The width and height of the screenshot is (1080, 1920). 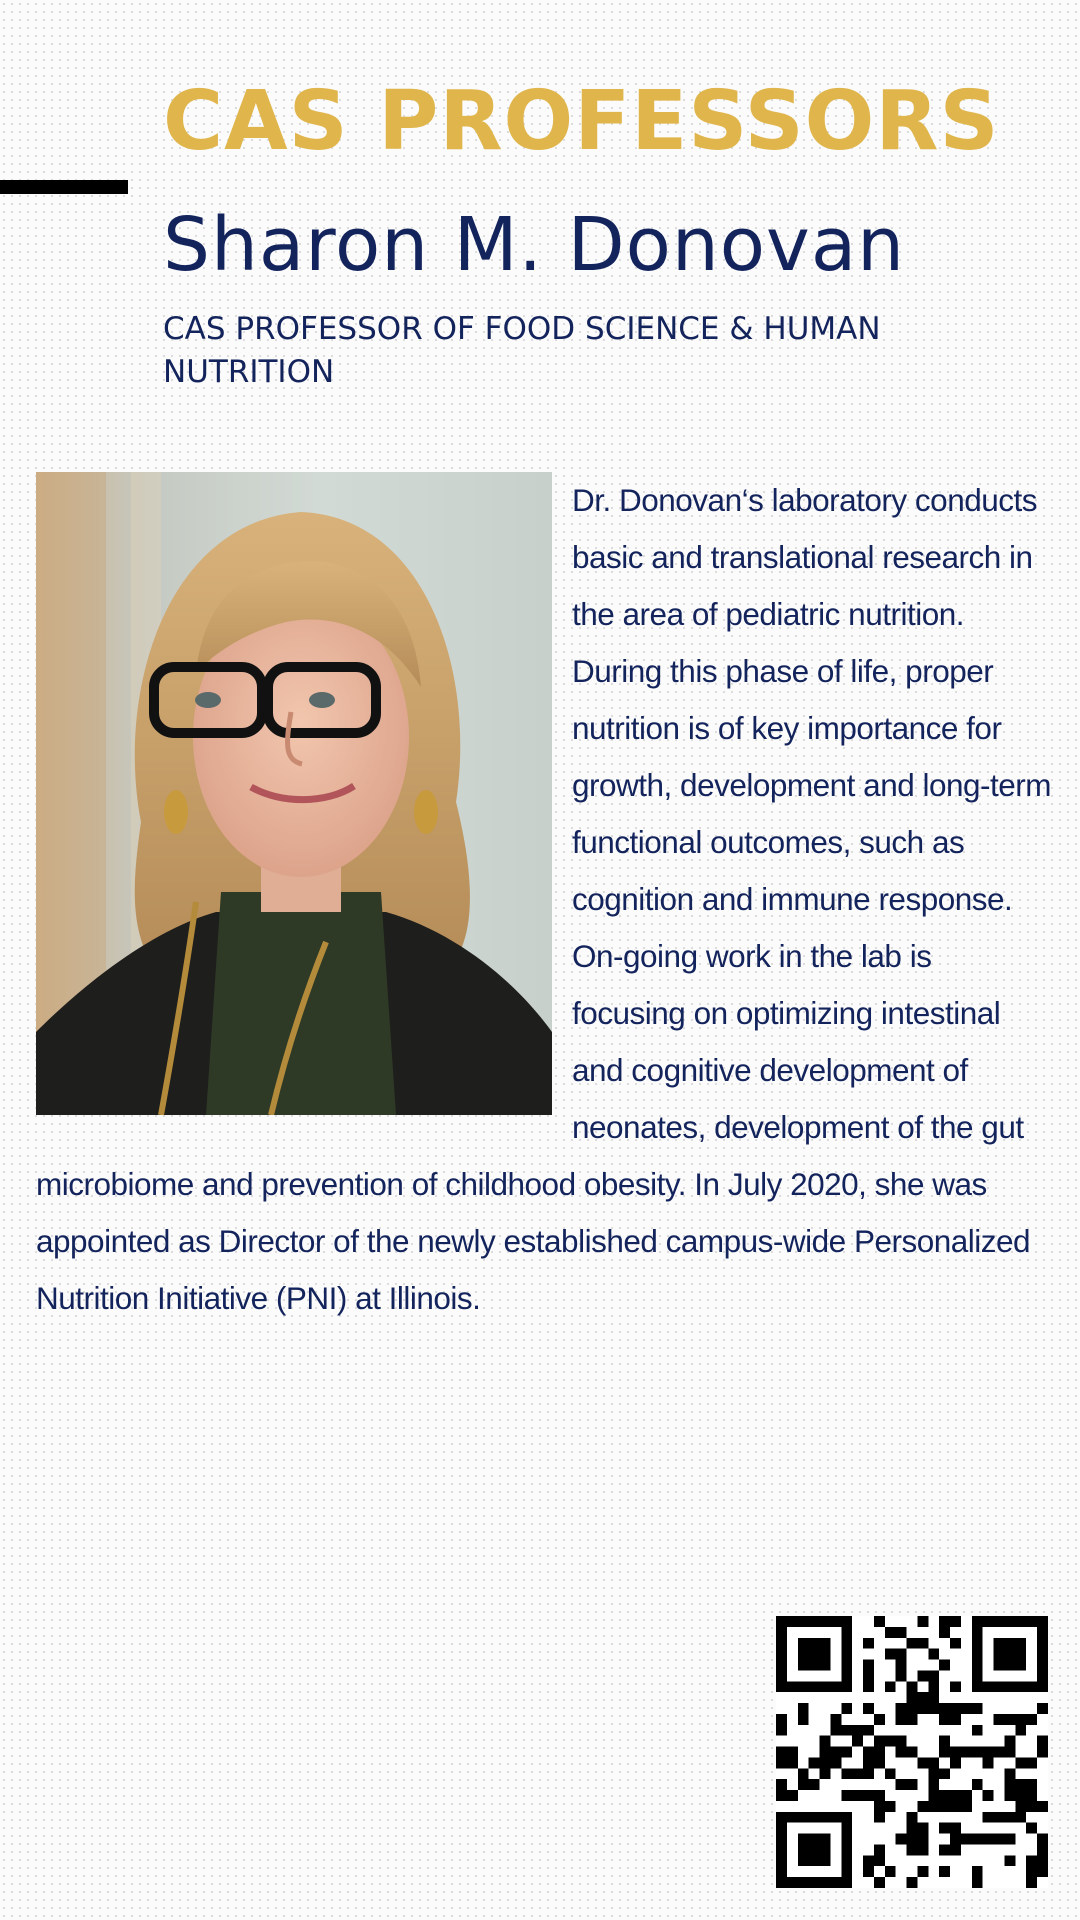 What do you see at coordinates (912, 1752) in the screenshot?
I see `qr-code-icon` at bounding box center [912, 1752].